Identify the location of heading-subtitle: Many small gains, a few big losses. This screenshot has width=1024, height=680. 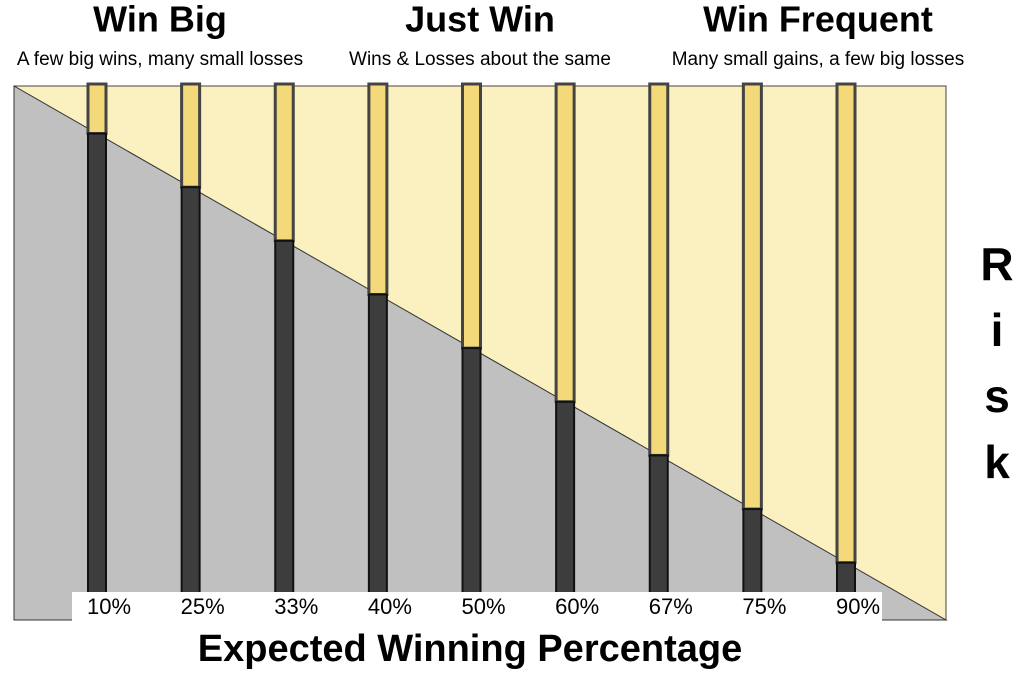
(818, 59).